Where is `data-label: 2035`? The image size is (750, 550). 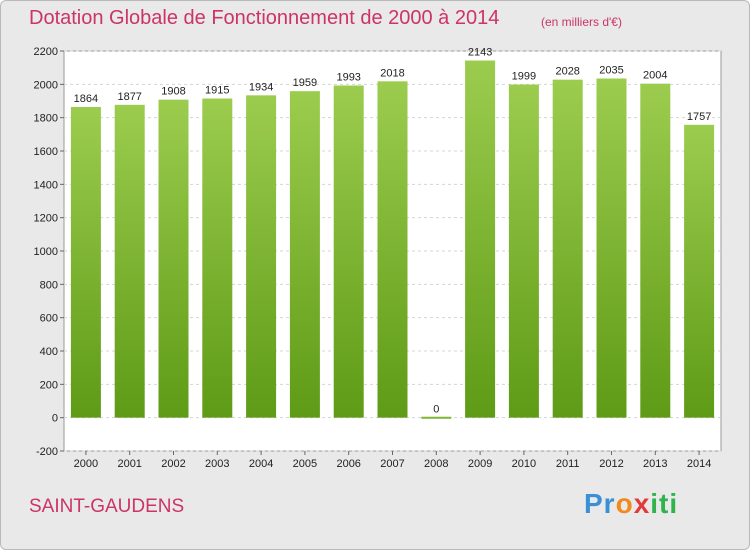 data-label: 2035 is located at coordinates (611, 71).